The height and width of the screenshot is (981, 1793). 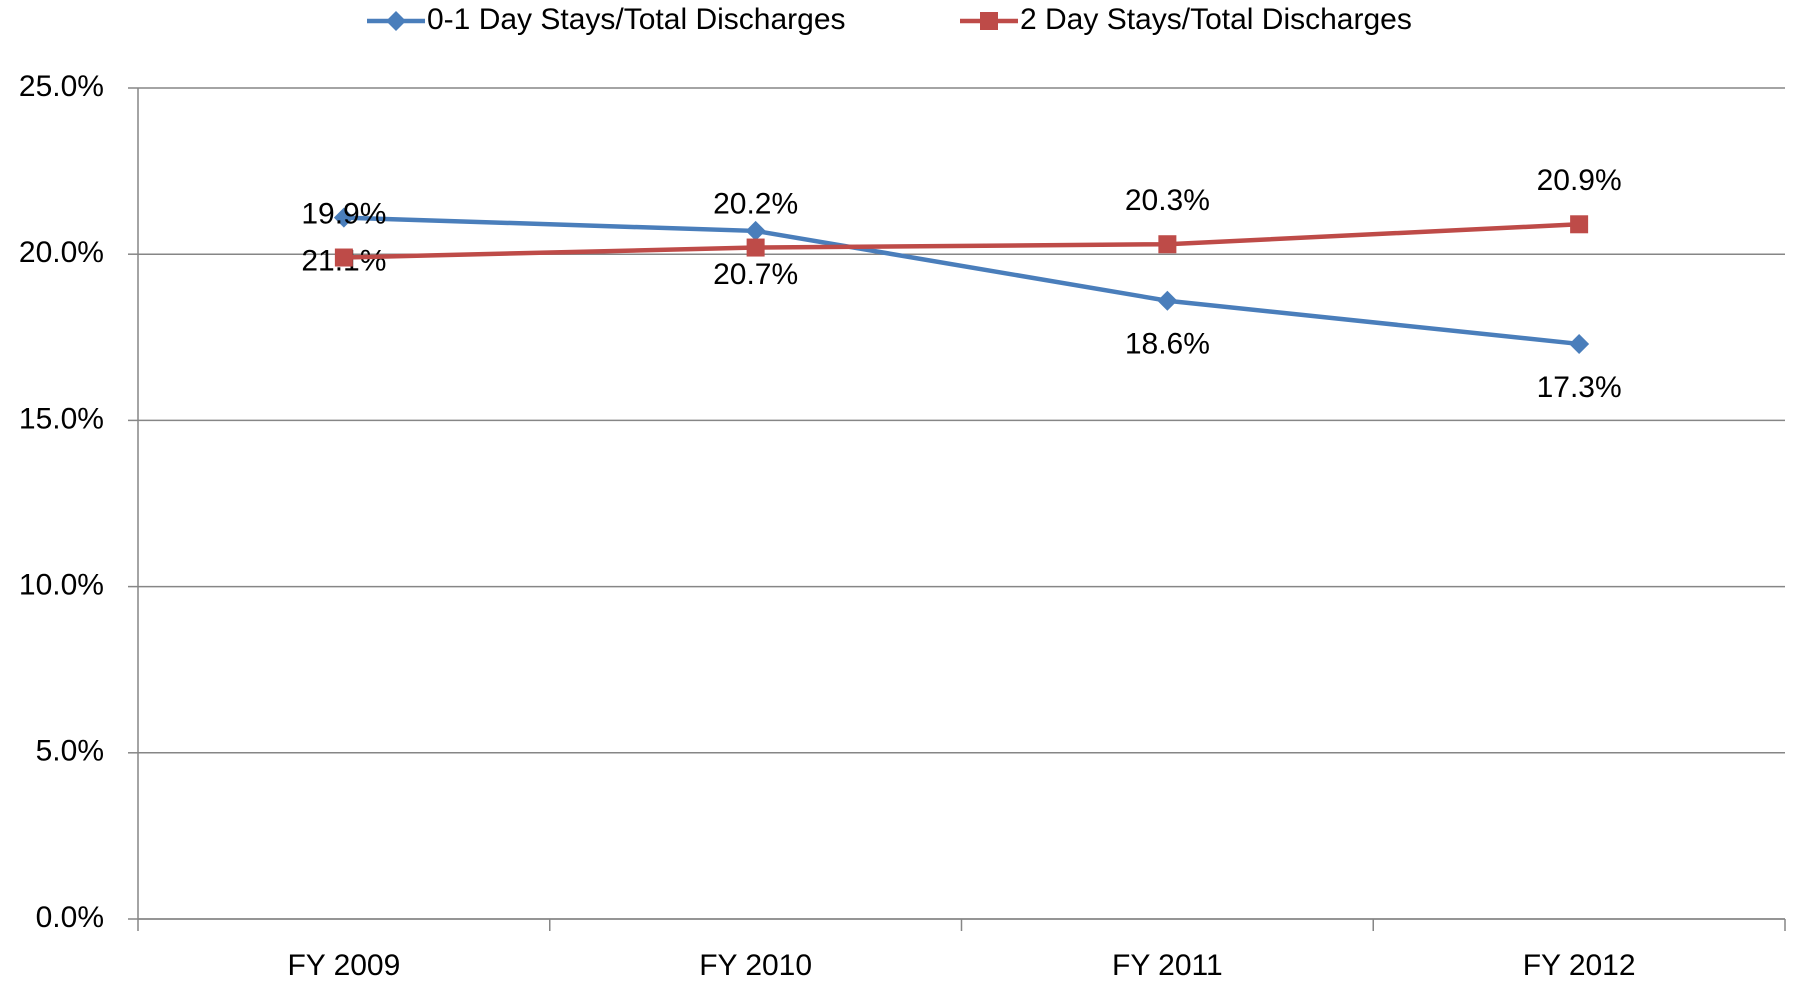 What do you see at coordinates (636, 19) in the screenshot?
I see `legend-label: 0-1 Day Stays/Total Discharges` at bounding box center [636, 19].